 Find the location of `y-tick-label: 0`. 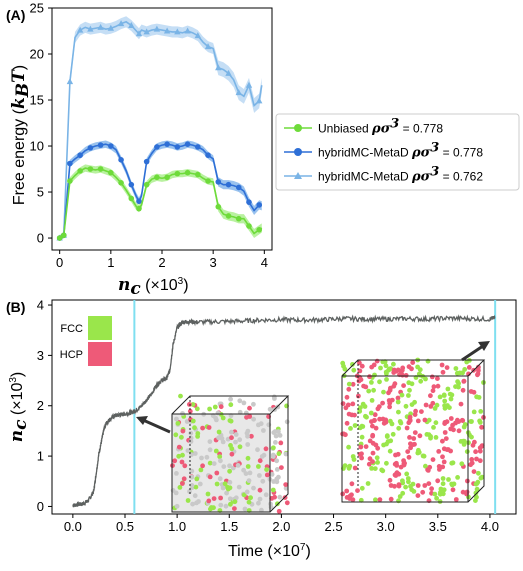

y-tick-label: 0 is located at coordinates (40, 506).